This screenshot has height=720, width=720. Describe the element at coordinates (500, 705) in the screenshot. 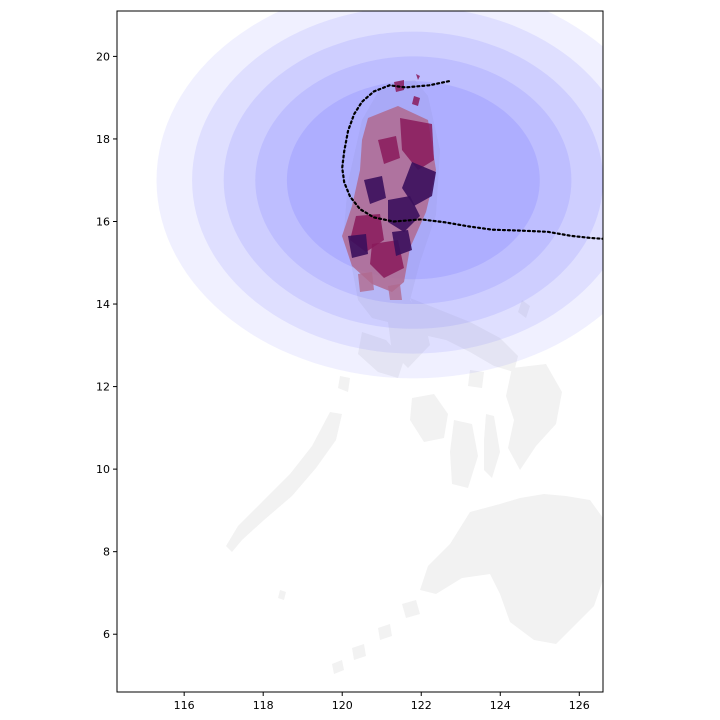

I see `x-tick-label: 124` at that location.